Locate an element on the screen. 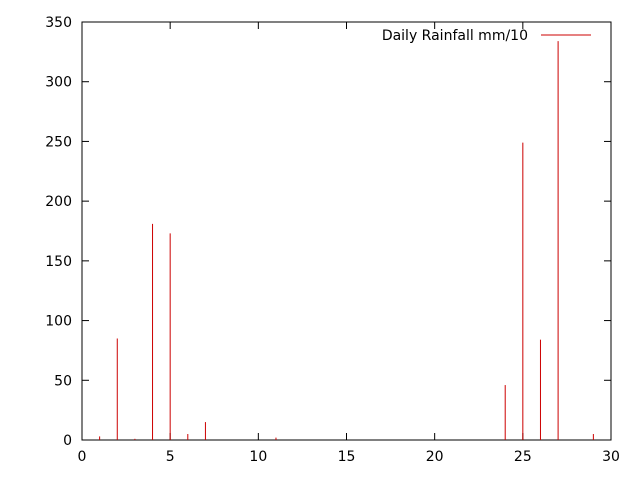  x-tick-label: 5 is located at coordinates (170, 457).